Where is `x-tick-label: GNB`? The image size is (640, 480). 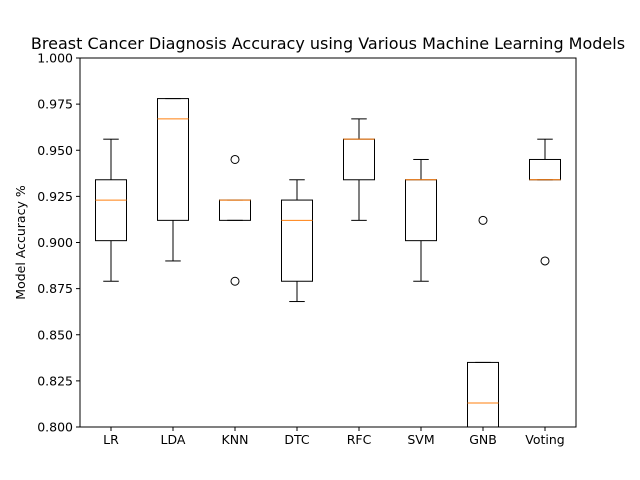 x-tick-label: GNB is located at coordinates (483, 439).